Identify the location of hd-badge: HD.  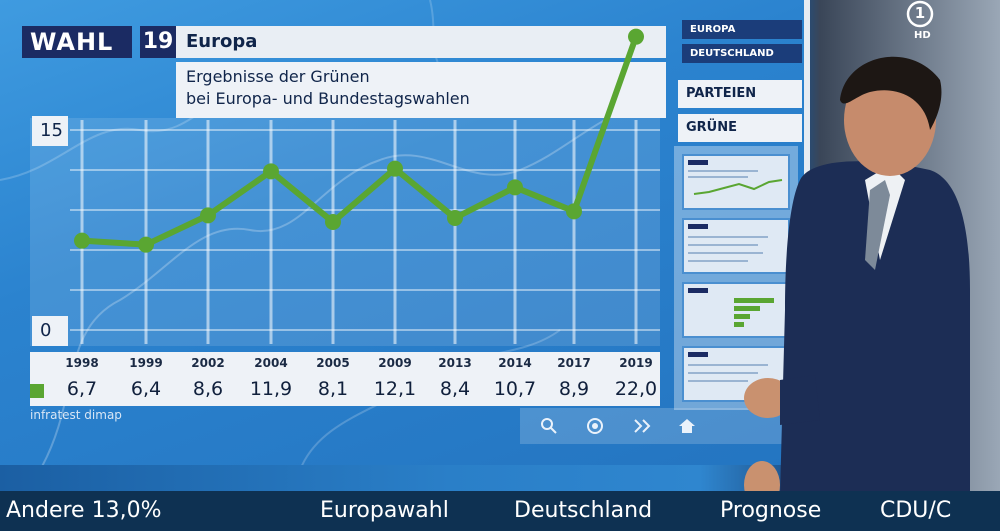
(922, 35).